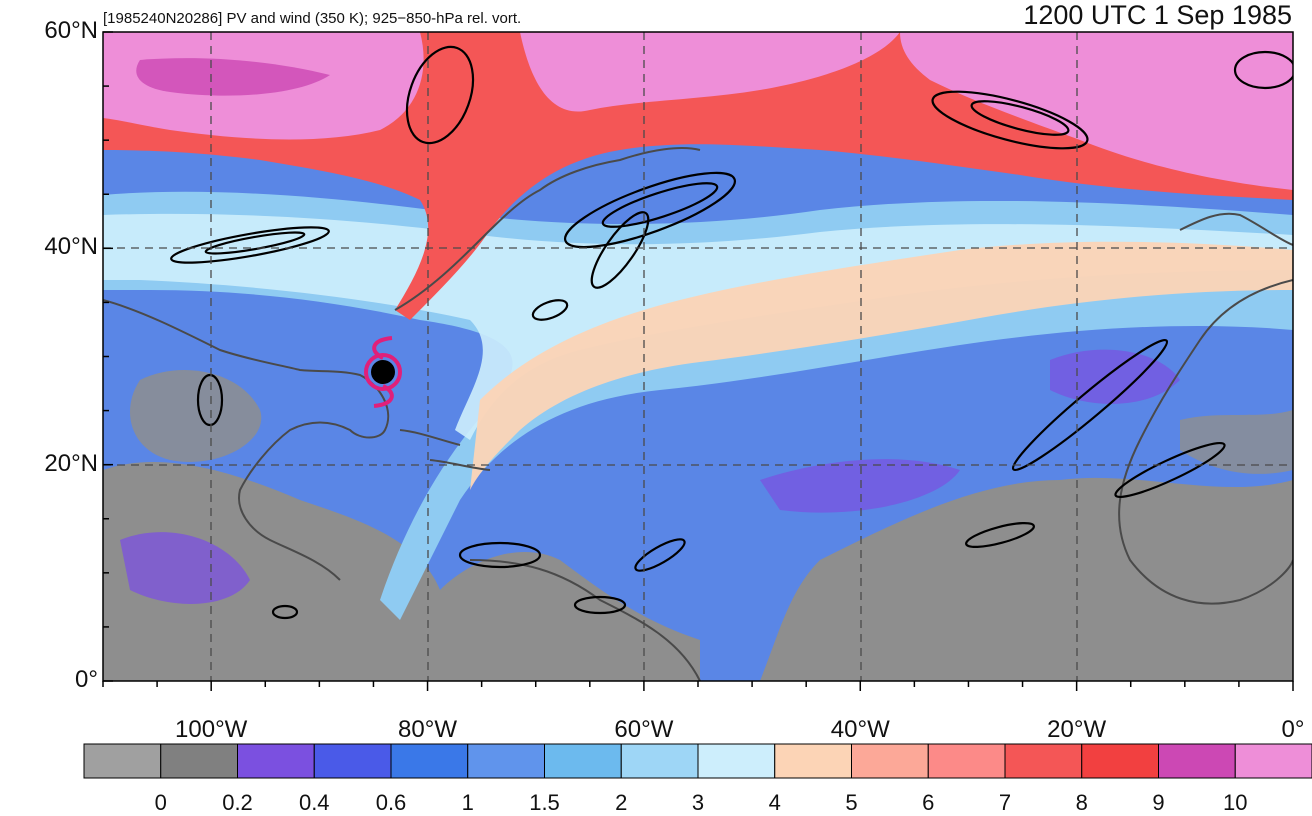 Image resolution: width=1312 pixels, height=816 pixels. Describe the element at coordinates (698, 686) in the screenshot. I see `lon-tick-marks` at that location.